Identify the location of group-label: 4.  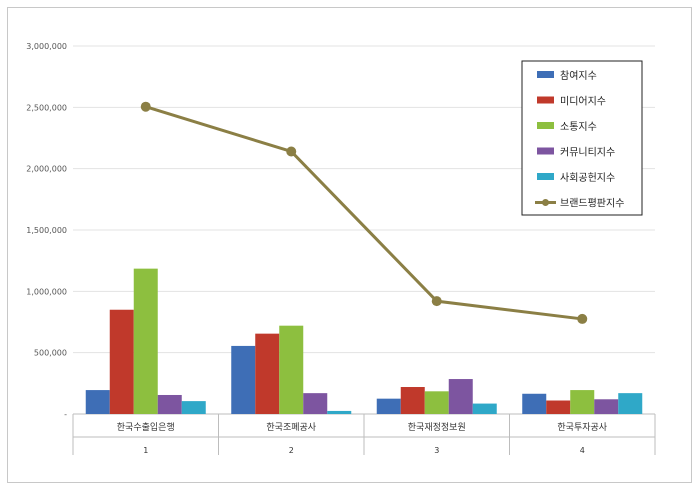
(582, 450).